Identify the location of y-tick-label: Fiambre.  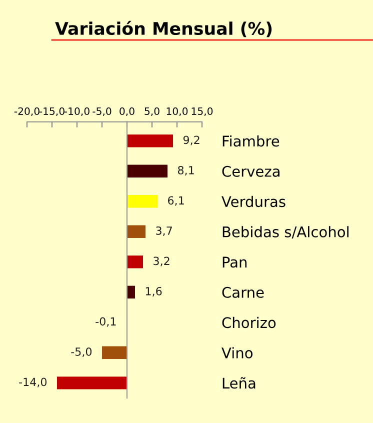
(251, 141).